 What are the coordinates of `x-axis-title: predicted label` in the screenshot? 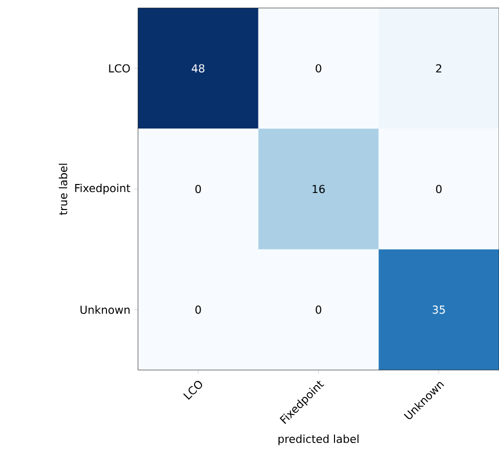 It's located at (318, 440).